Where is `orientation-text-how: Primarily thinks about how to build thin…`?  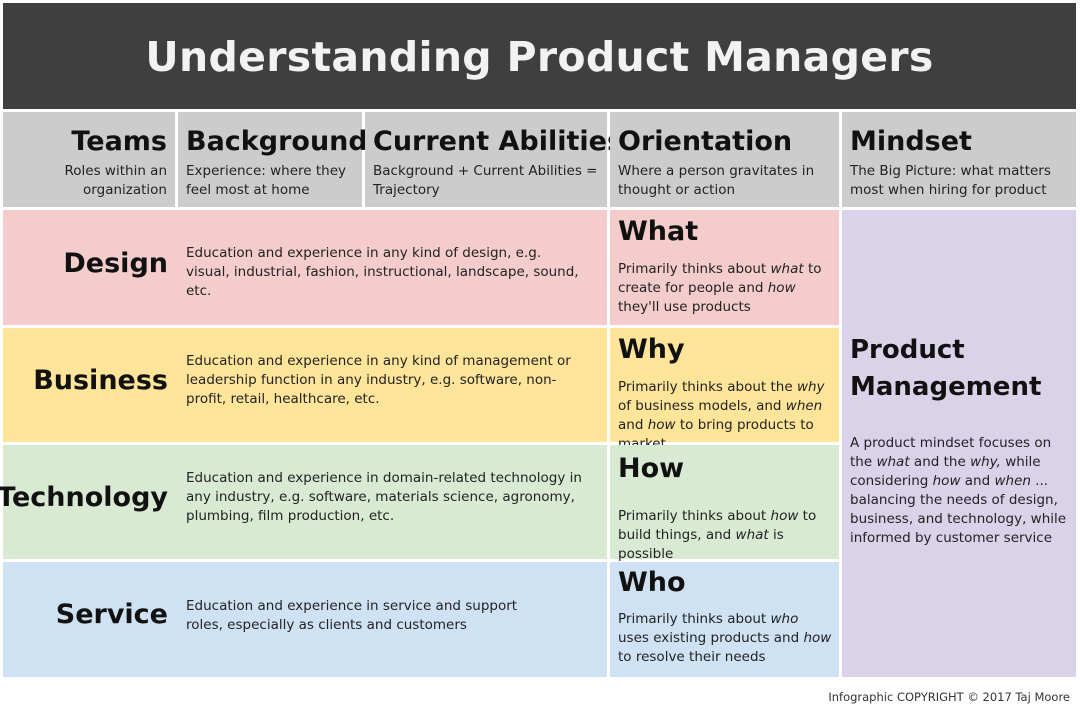 orientation-text-how: Primarily thinks about how to build thin… is located at coordinates (717, 535).